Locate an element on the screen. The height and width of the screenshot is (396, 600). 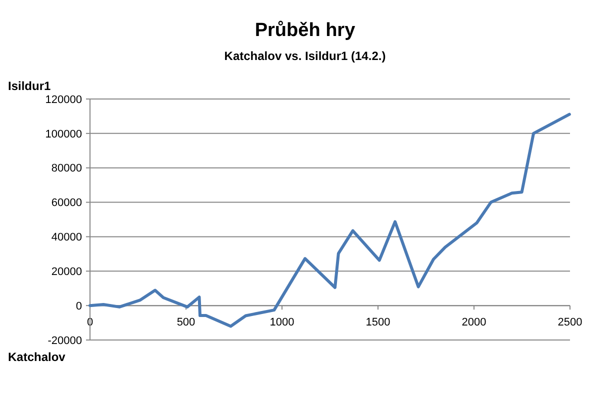
y-tick-label: 80000 is located at coordinates (66, 168).